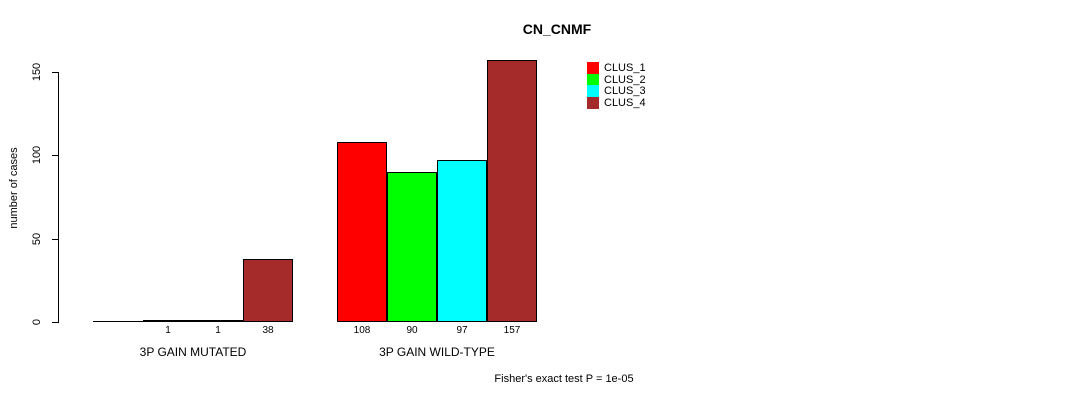 This screenshot has width=1090, height=400. I want to click on legend-item-clus_3: CLUS_3, so click(616, 91).